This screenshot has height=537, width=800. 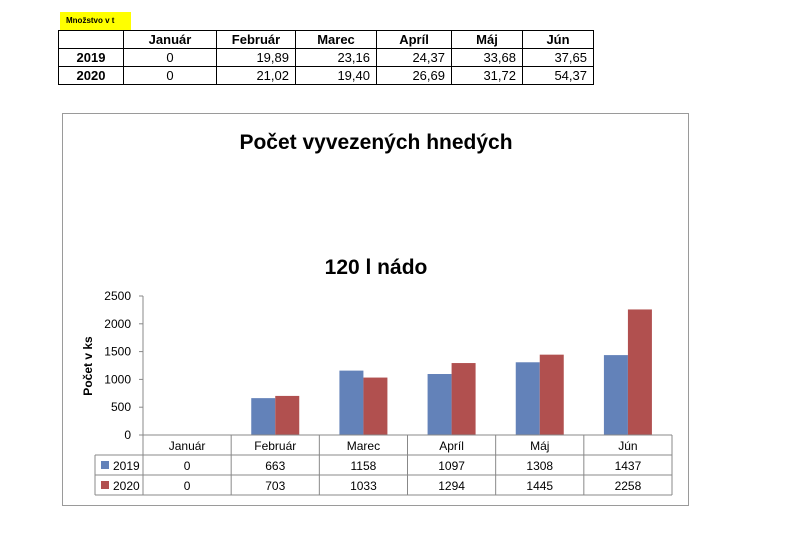 I want to click on data-label: 1437, so click(x=628, y=466).